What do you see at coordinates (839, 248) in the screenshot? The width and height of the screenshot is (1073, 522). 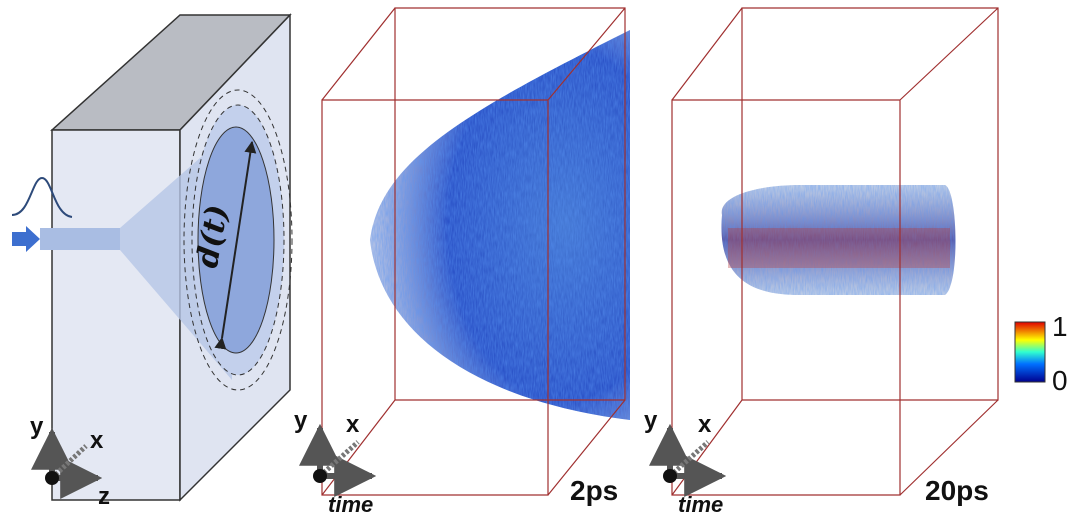 I see `field-core` at bounding box center [839, 248].